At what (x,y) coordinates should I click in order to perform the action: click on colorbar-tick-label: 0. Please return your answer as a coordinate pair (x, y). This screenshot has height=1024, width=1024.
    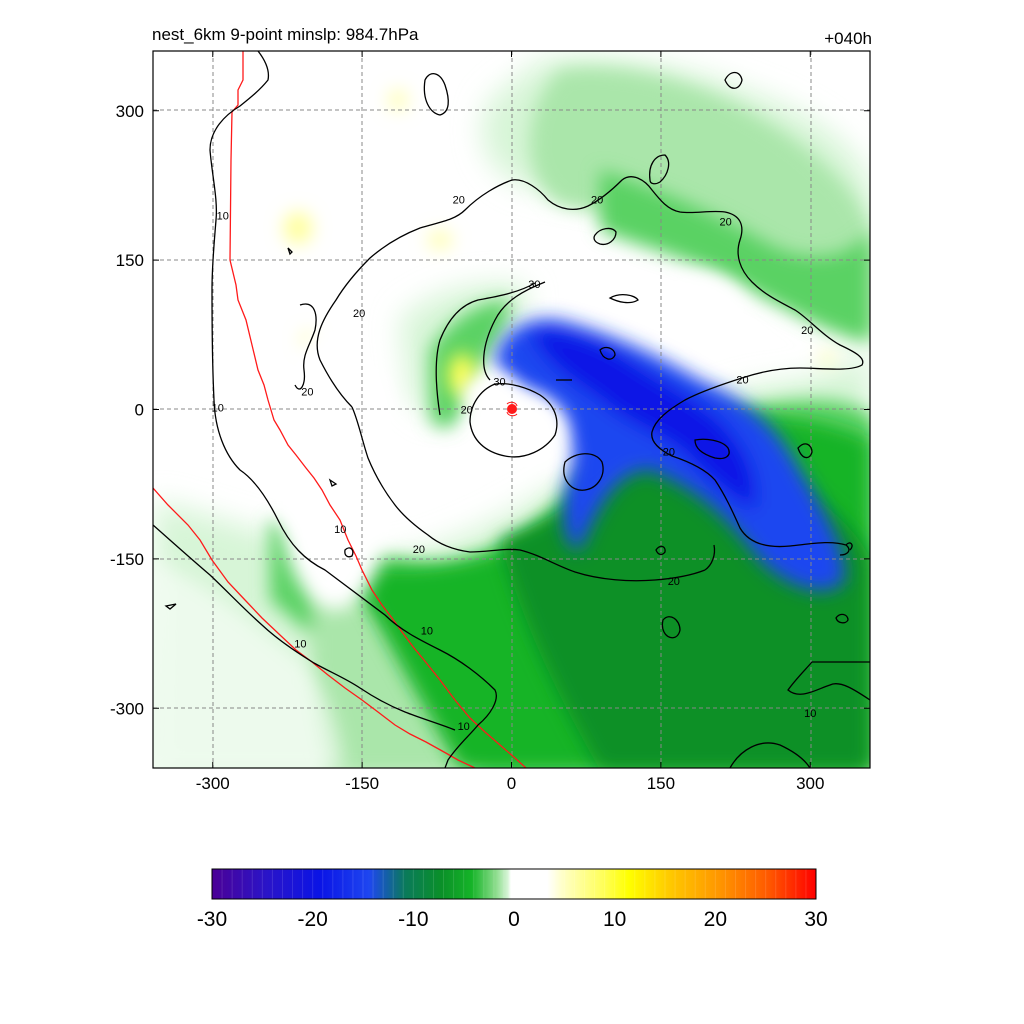
    Looking at the image, I should click on (514, 919).